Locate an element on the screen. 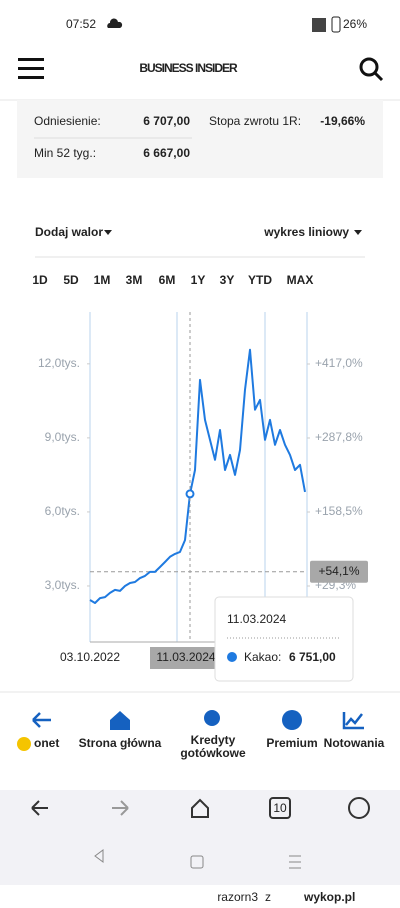 The image size is (400, 908). nav-label: Premium is located at coordinates (291, 743).